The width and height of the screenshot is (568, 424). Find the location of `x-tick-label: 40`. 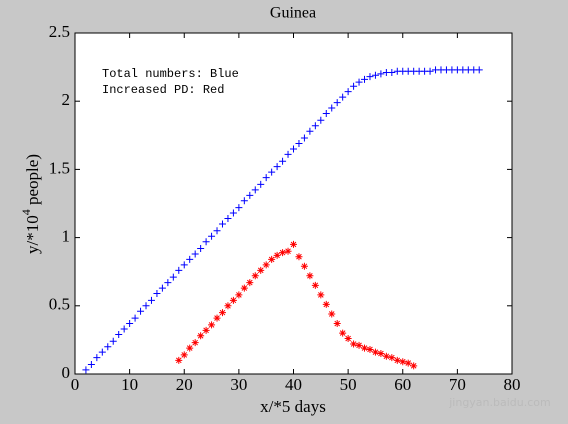

x-tick-label: 40 is located at coordinates (293, 384).